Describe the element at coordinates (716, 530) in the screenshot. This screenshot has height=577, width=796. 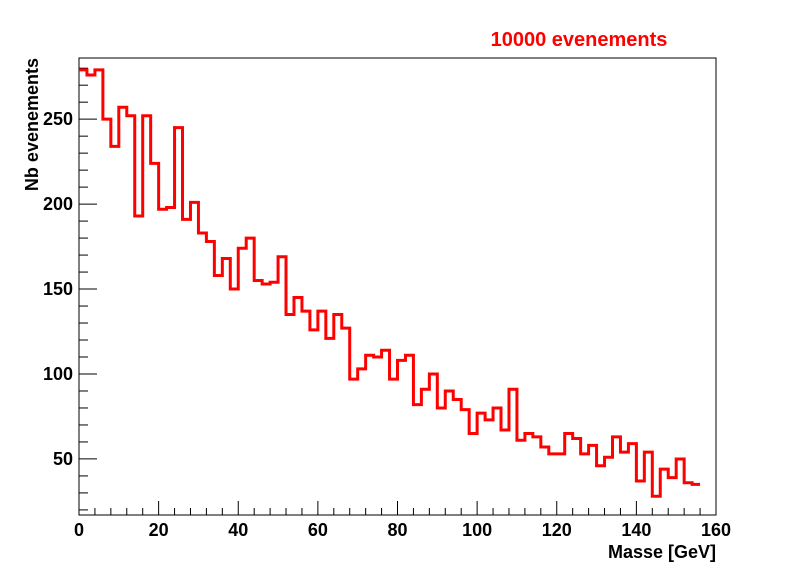
I see `x-tick-label: 160` at that location.